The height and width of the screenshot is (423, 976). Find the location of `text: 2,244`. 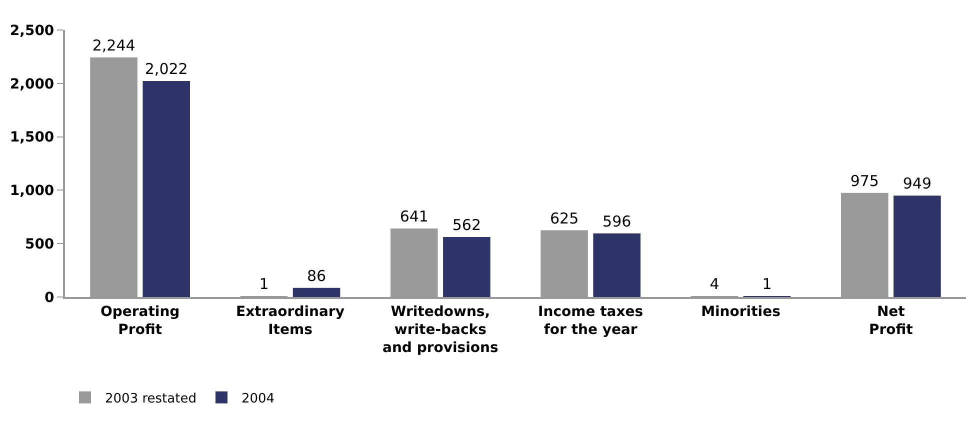

text: 2,244 is located at coordinates (114, 45).